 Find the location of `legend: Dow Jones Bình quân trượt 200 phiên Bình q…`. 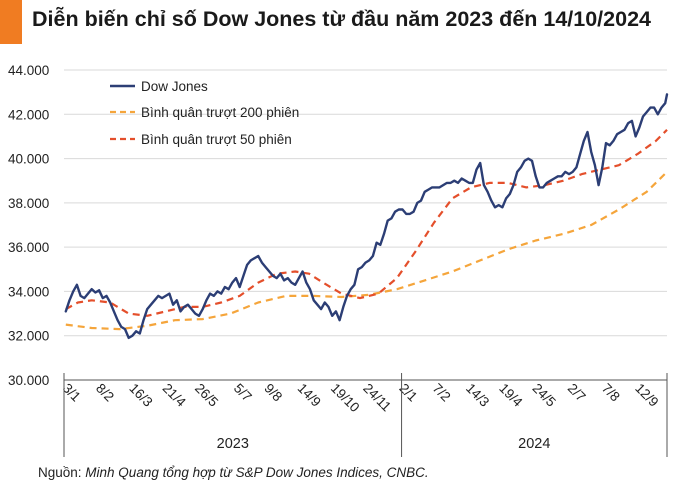

legend: Dow Jones Bình quân trượt 200 phiên Bình q… is located at coordinates (204, 113).